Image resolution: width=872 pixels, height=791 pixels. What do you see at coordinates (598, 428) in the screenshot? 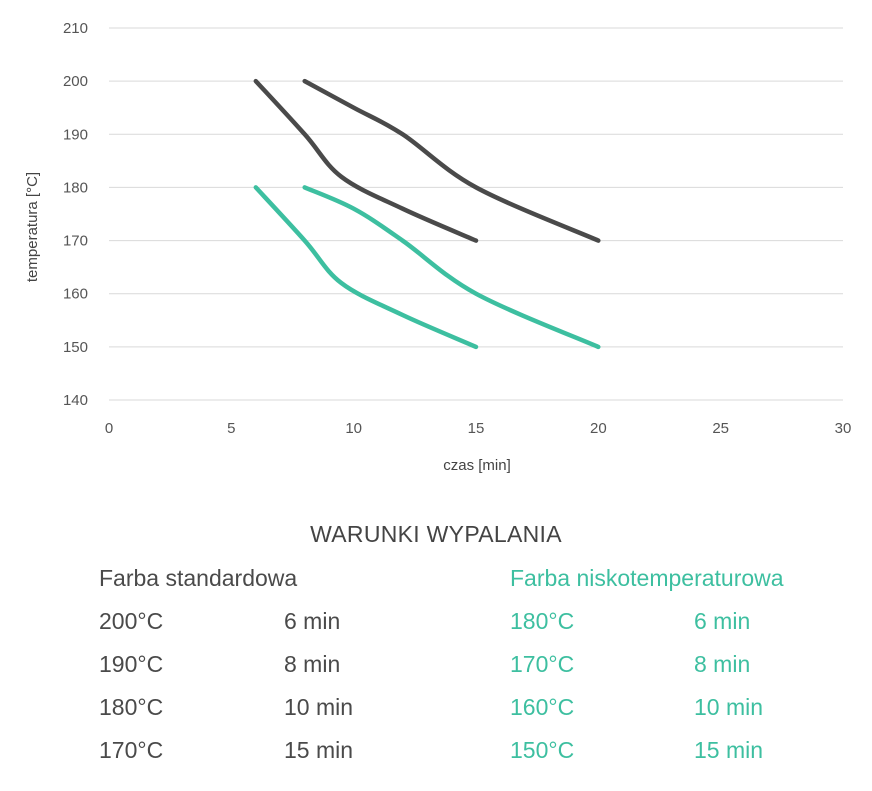
I see `x-tick-label: 20` at bounding box center [598, 428].